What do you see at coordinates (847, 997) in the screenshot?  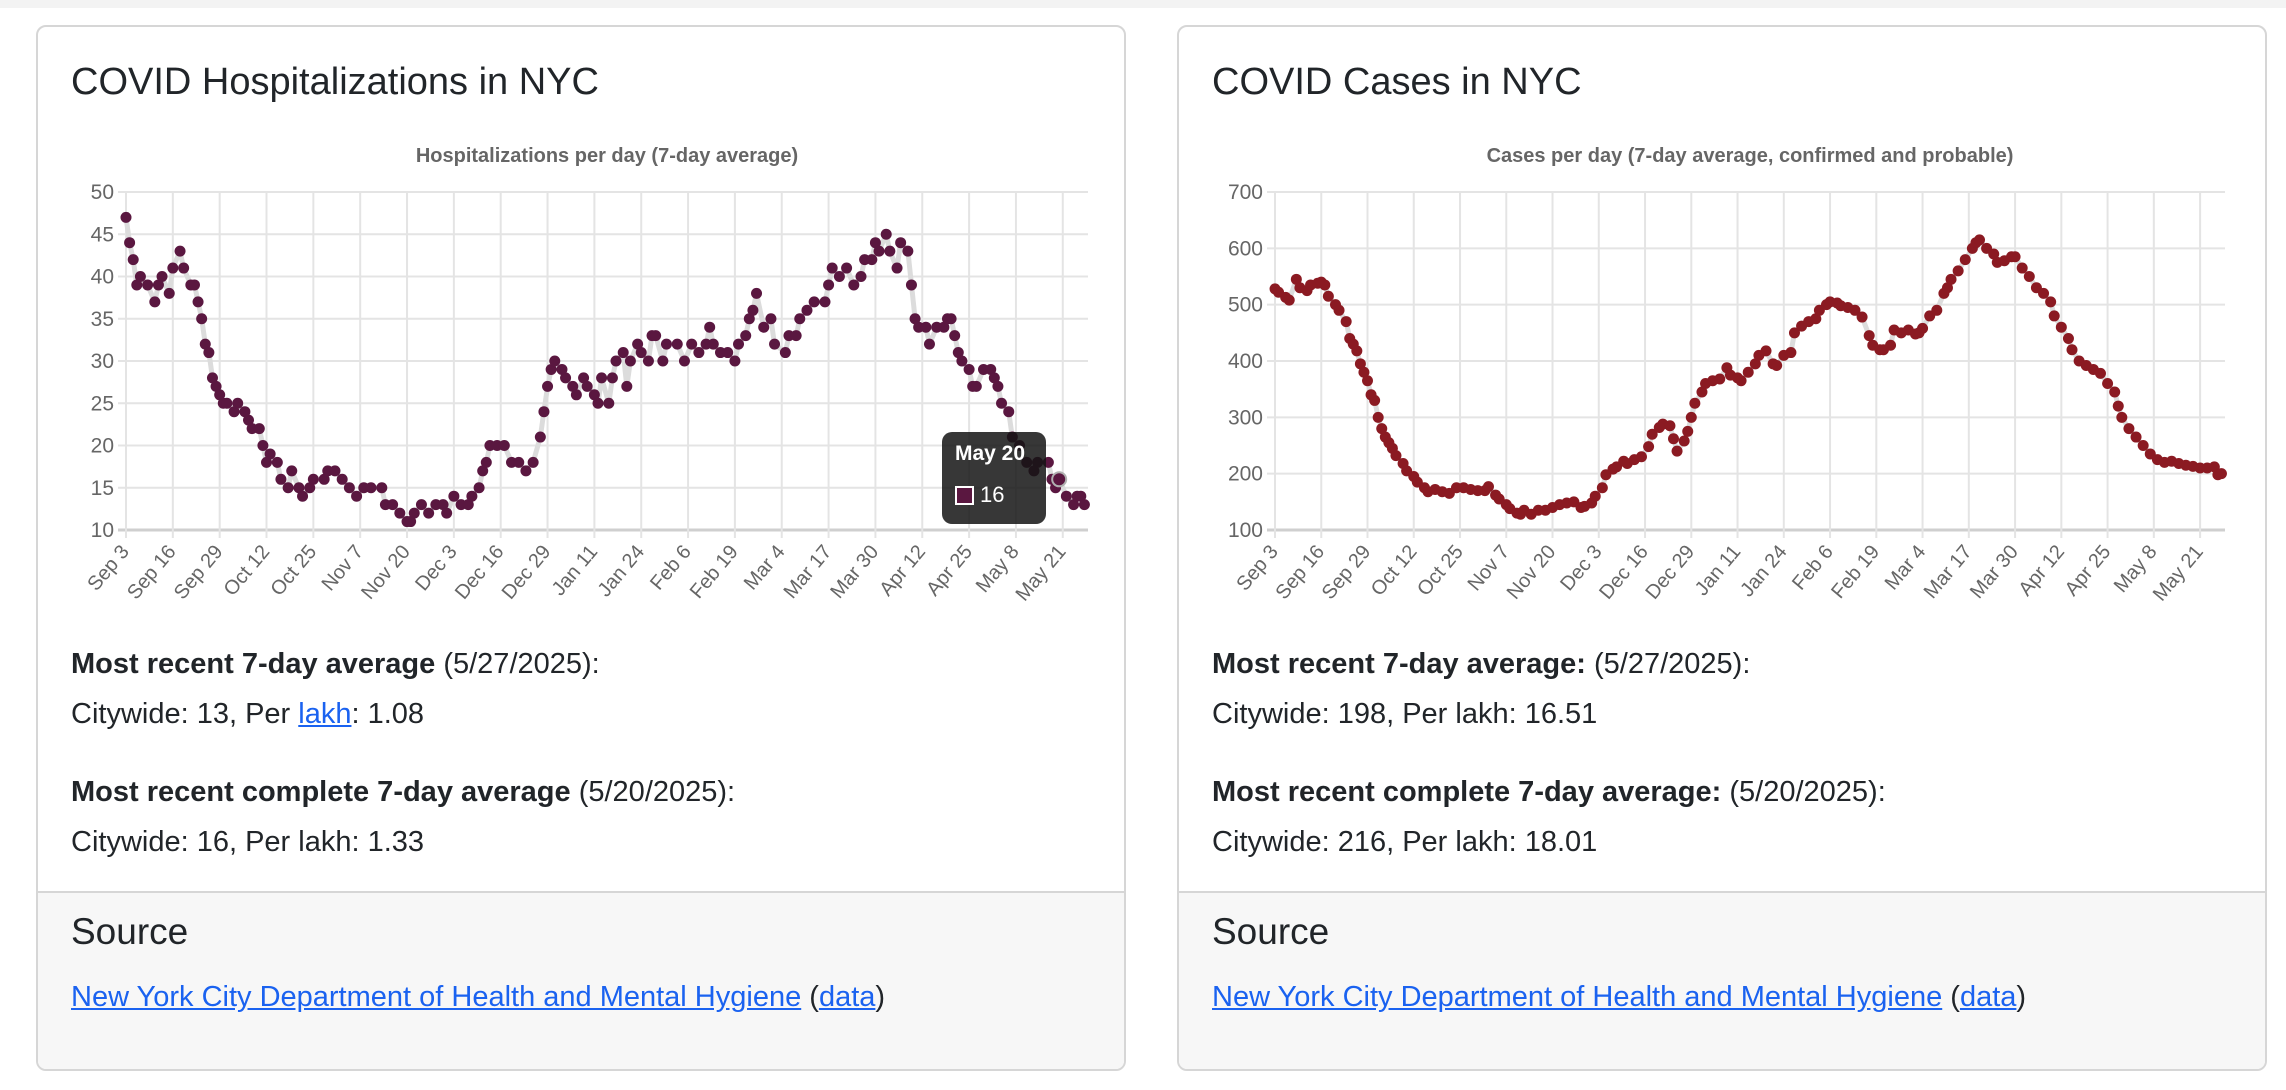 I see `data-link: data` at bounding box center [847, 997].